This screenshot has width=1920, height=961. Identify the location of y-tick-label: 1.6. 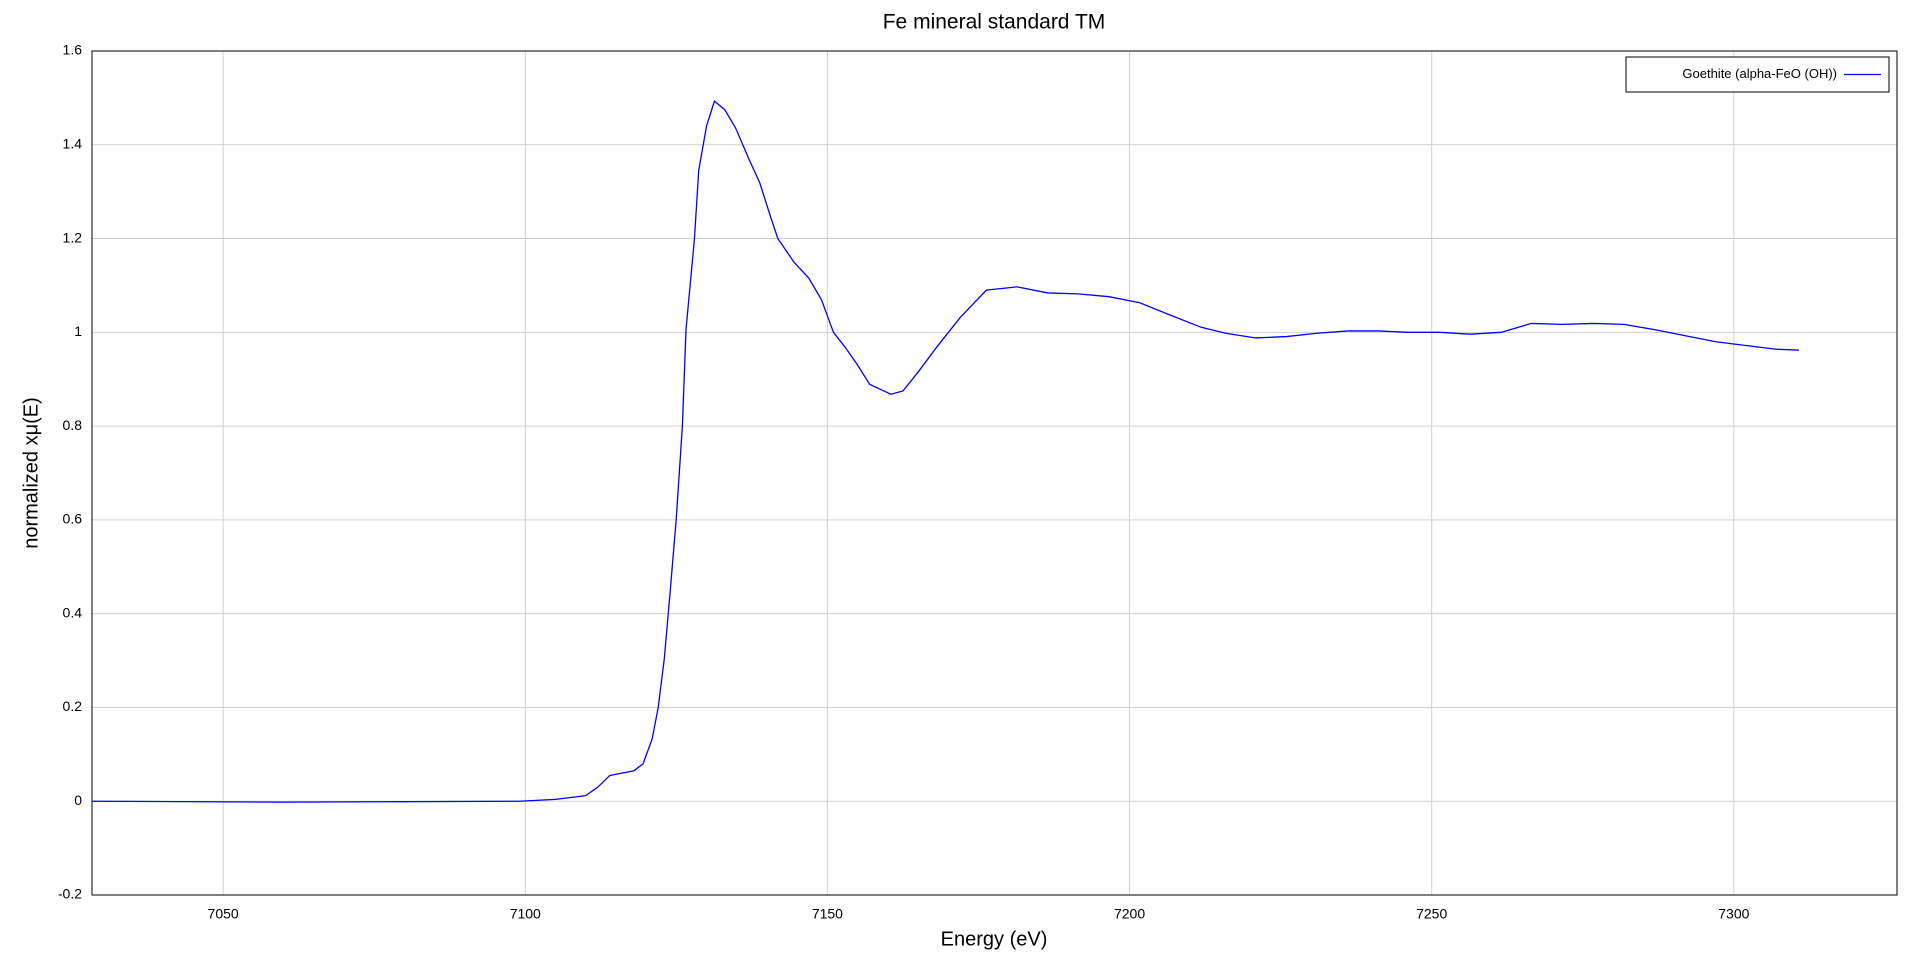
(73, 50).